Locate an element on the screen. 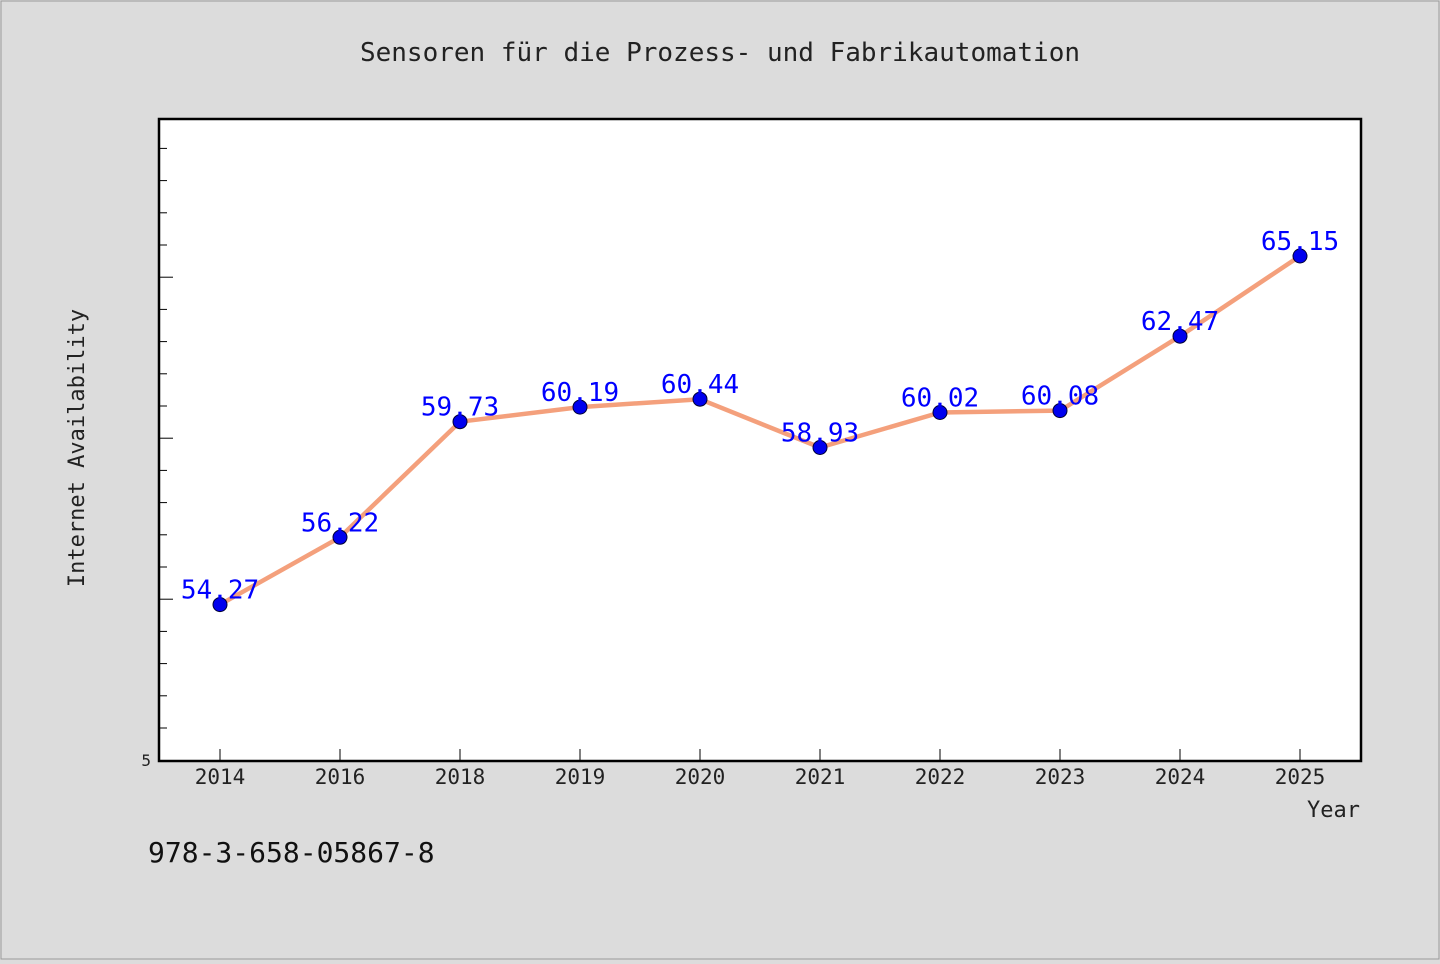 The height and width of the screenshot is (964, 1440). x-axis-label: Year is located at coordinates (1333, 810).